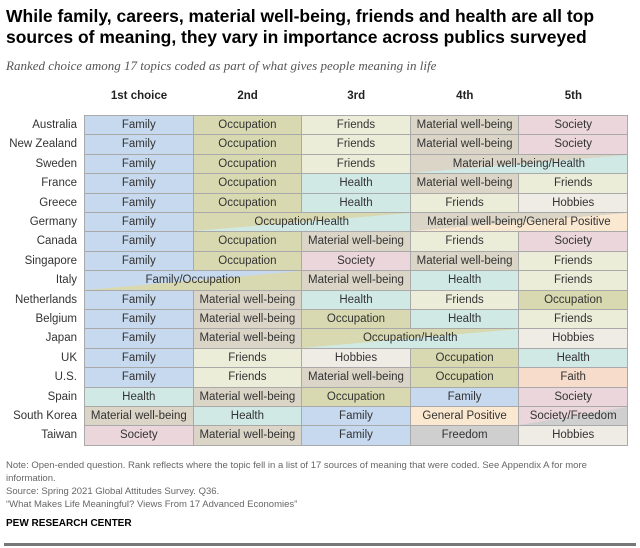 The height and width of the screenshot is (548, 640). Describe the element at coordinates (62, 396) in the screenshot. I see `country-label: Spain` at that location.